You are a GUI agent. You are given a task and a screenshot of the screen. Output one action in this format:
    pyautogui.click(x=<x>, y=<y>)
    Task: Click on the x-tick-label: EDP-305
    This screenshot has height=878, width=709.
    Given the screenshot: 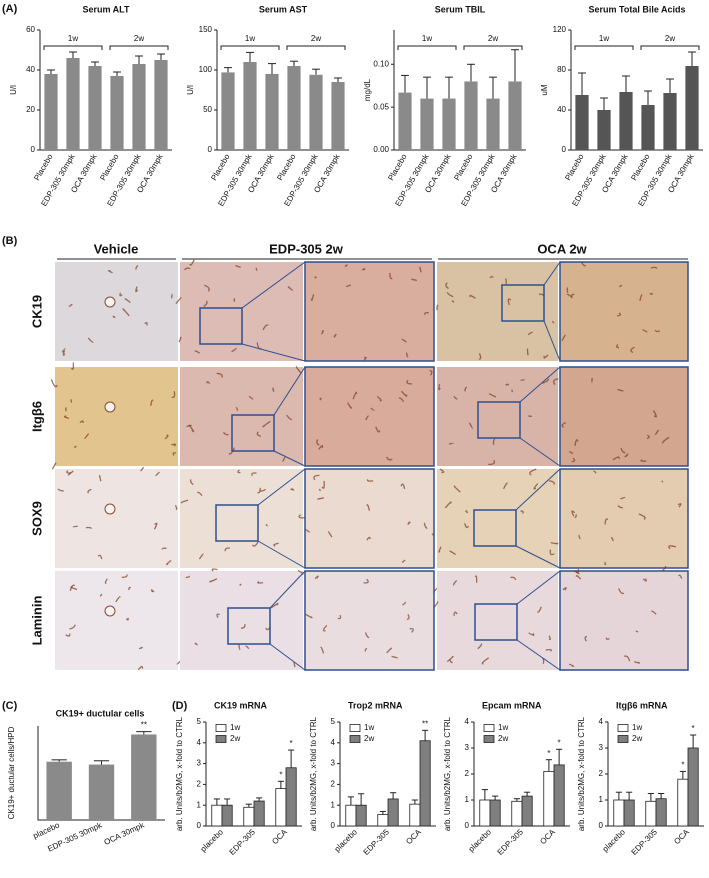 What is the action you would take?
    pyautogui.click(x=243, y=842)
    